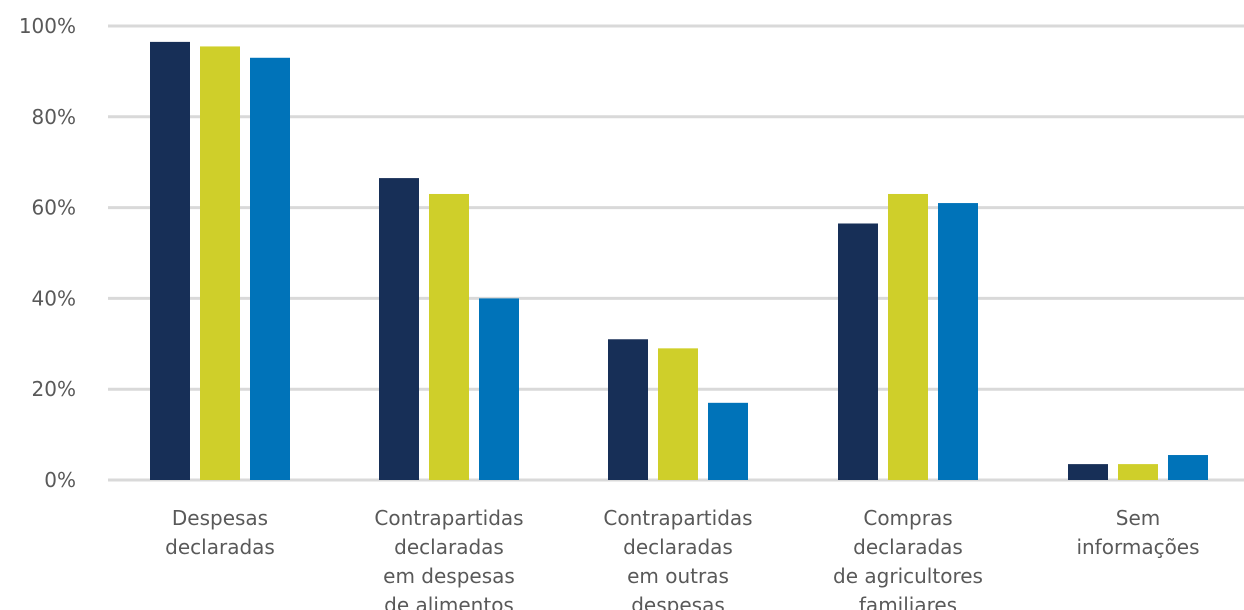 The width and height of the screenshot is (1244, 610). Describe the element at coordinates (60, 480) in the screenshot. I see `y-tick-label: 0%` at that location.